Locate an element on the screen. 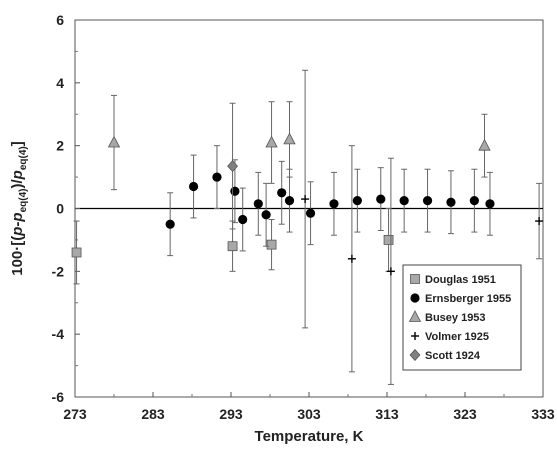 The image size is (557, 462). x-tick-label: 333 is located at coordinates (543, 414).